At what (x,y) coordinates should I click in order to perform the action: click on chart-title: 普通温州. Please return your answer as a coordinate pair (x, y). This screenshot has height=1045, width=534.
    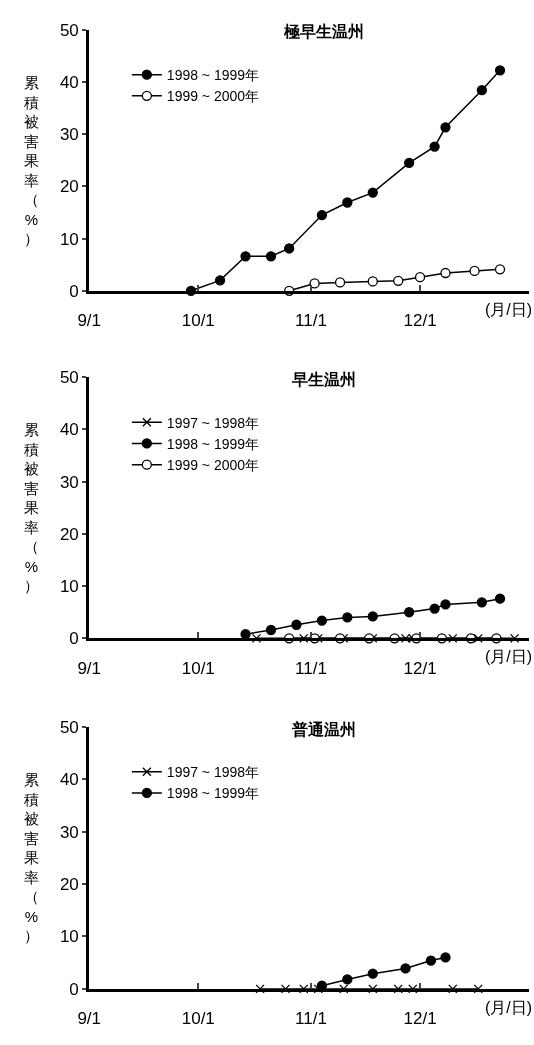
    Looking at the image, I should click on (323, 729).